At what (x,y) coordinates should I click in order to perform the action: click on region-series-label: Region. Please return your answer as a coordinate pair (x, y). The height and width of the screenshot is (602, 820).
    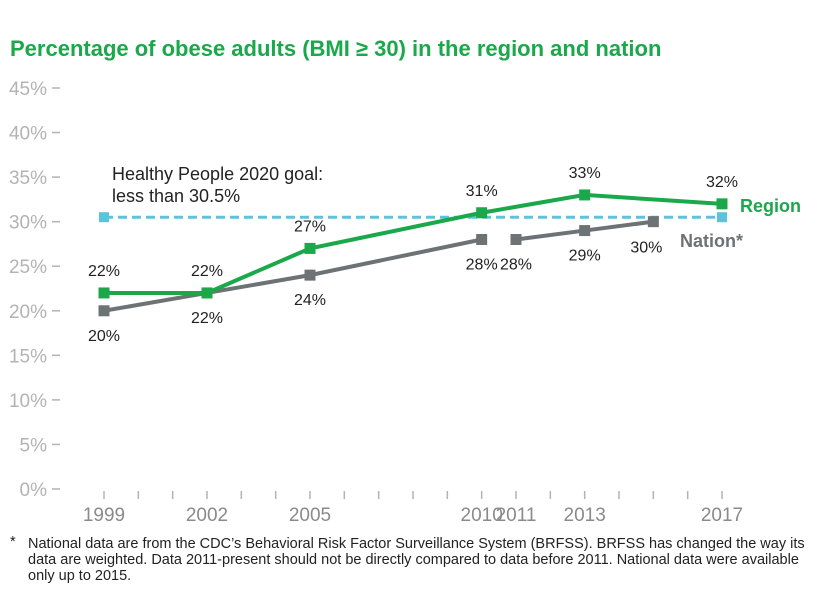
    Looking at the image, I should click on (770, 206).